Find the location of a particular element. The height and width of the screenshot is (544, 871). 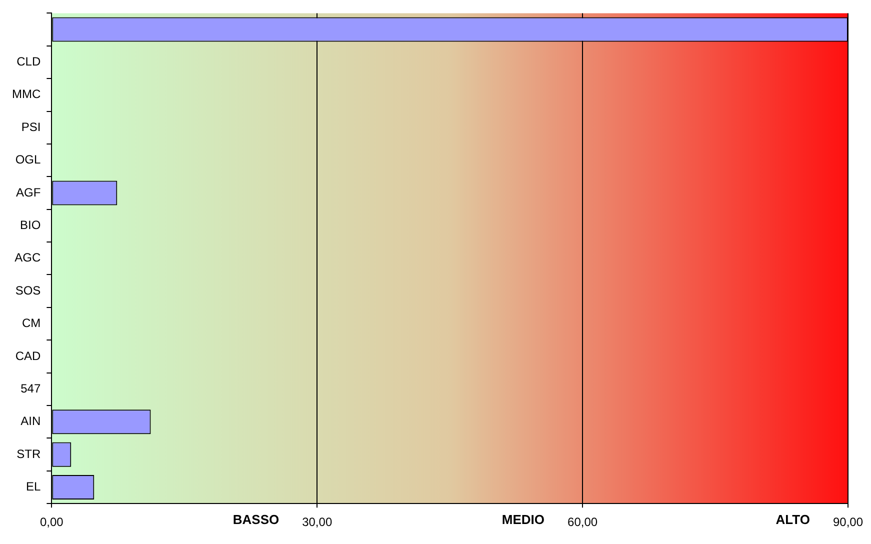

y-tick-label: CAD is located at coordinates (28, 355).